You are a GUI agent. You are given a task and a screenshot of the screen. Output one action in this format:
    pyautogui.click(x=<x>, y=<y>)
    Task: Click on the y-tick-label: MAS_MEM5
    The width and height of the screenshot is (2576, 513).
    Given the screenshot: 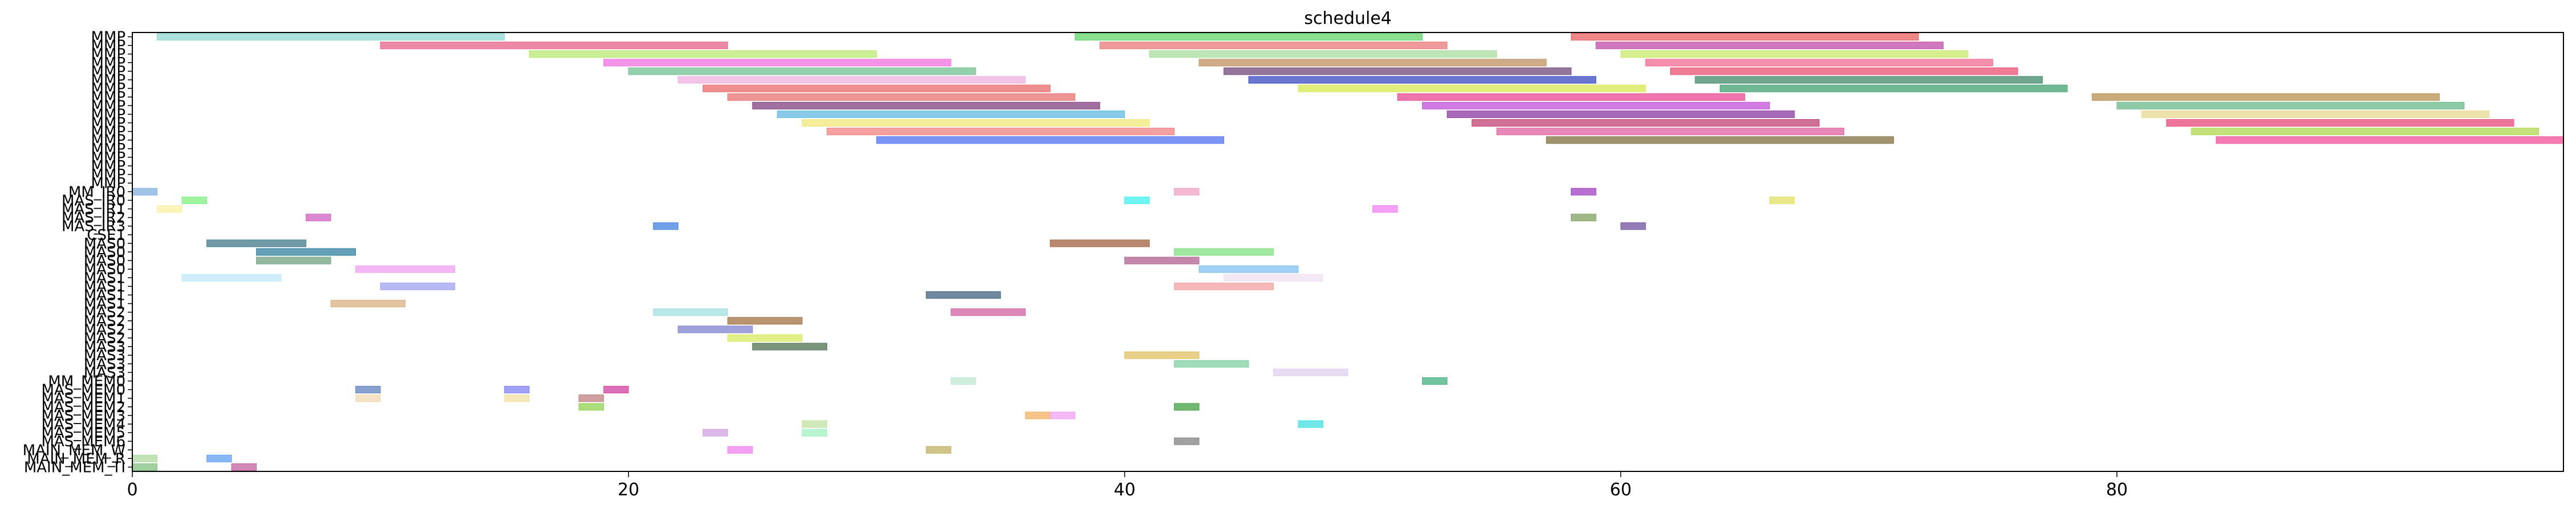 What is the action you would take?
    pyautogui.click(x=83, y=433)
    